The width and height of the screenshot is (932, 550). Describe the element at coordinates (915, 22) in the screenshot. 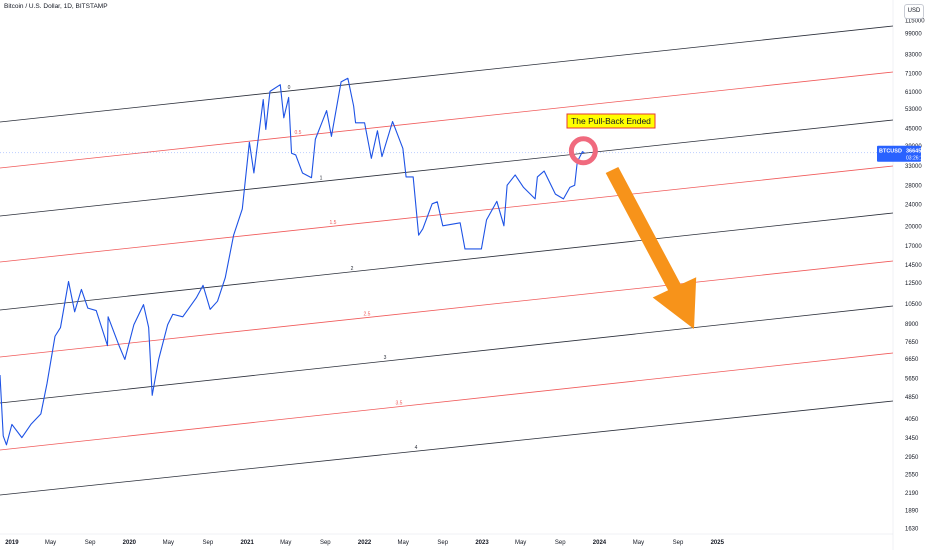

I see `y-tick-label: 115000` at that location.